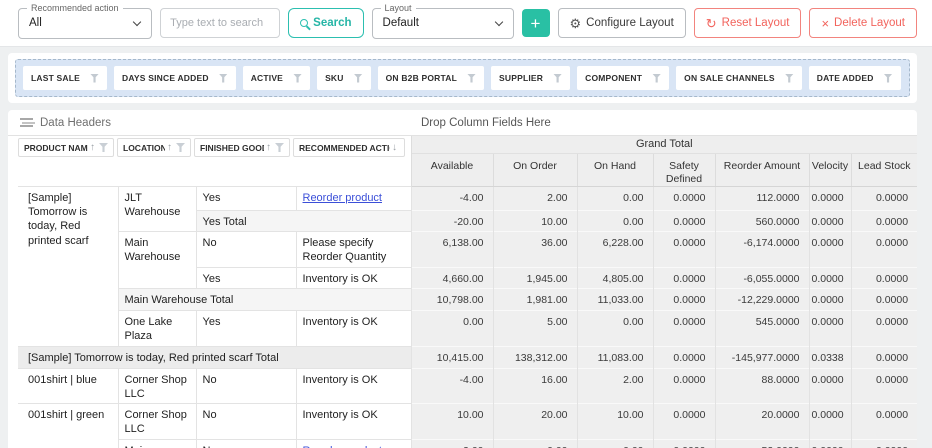 This screenshot has height=448, width=932. I want to click on column-header-product-name: PRODUCT NAME ↑, so click(66, 147).